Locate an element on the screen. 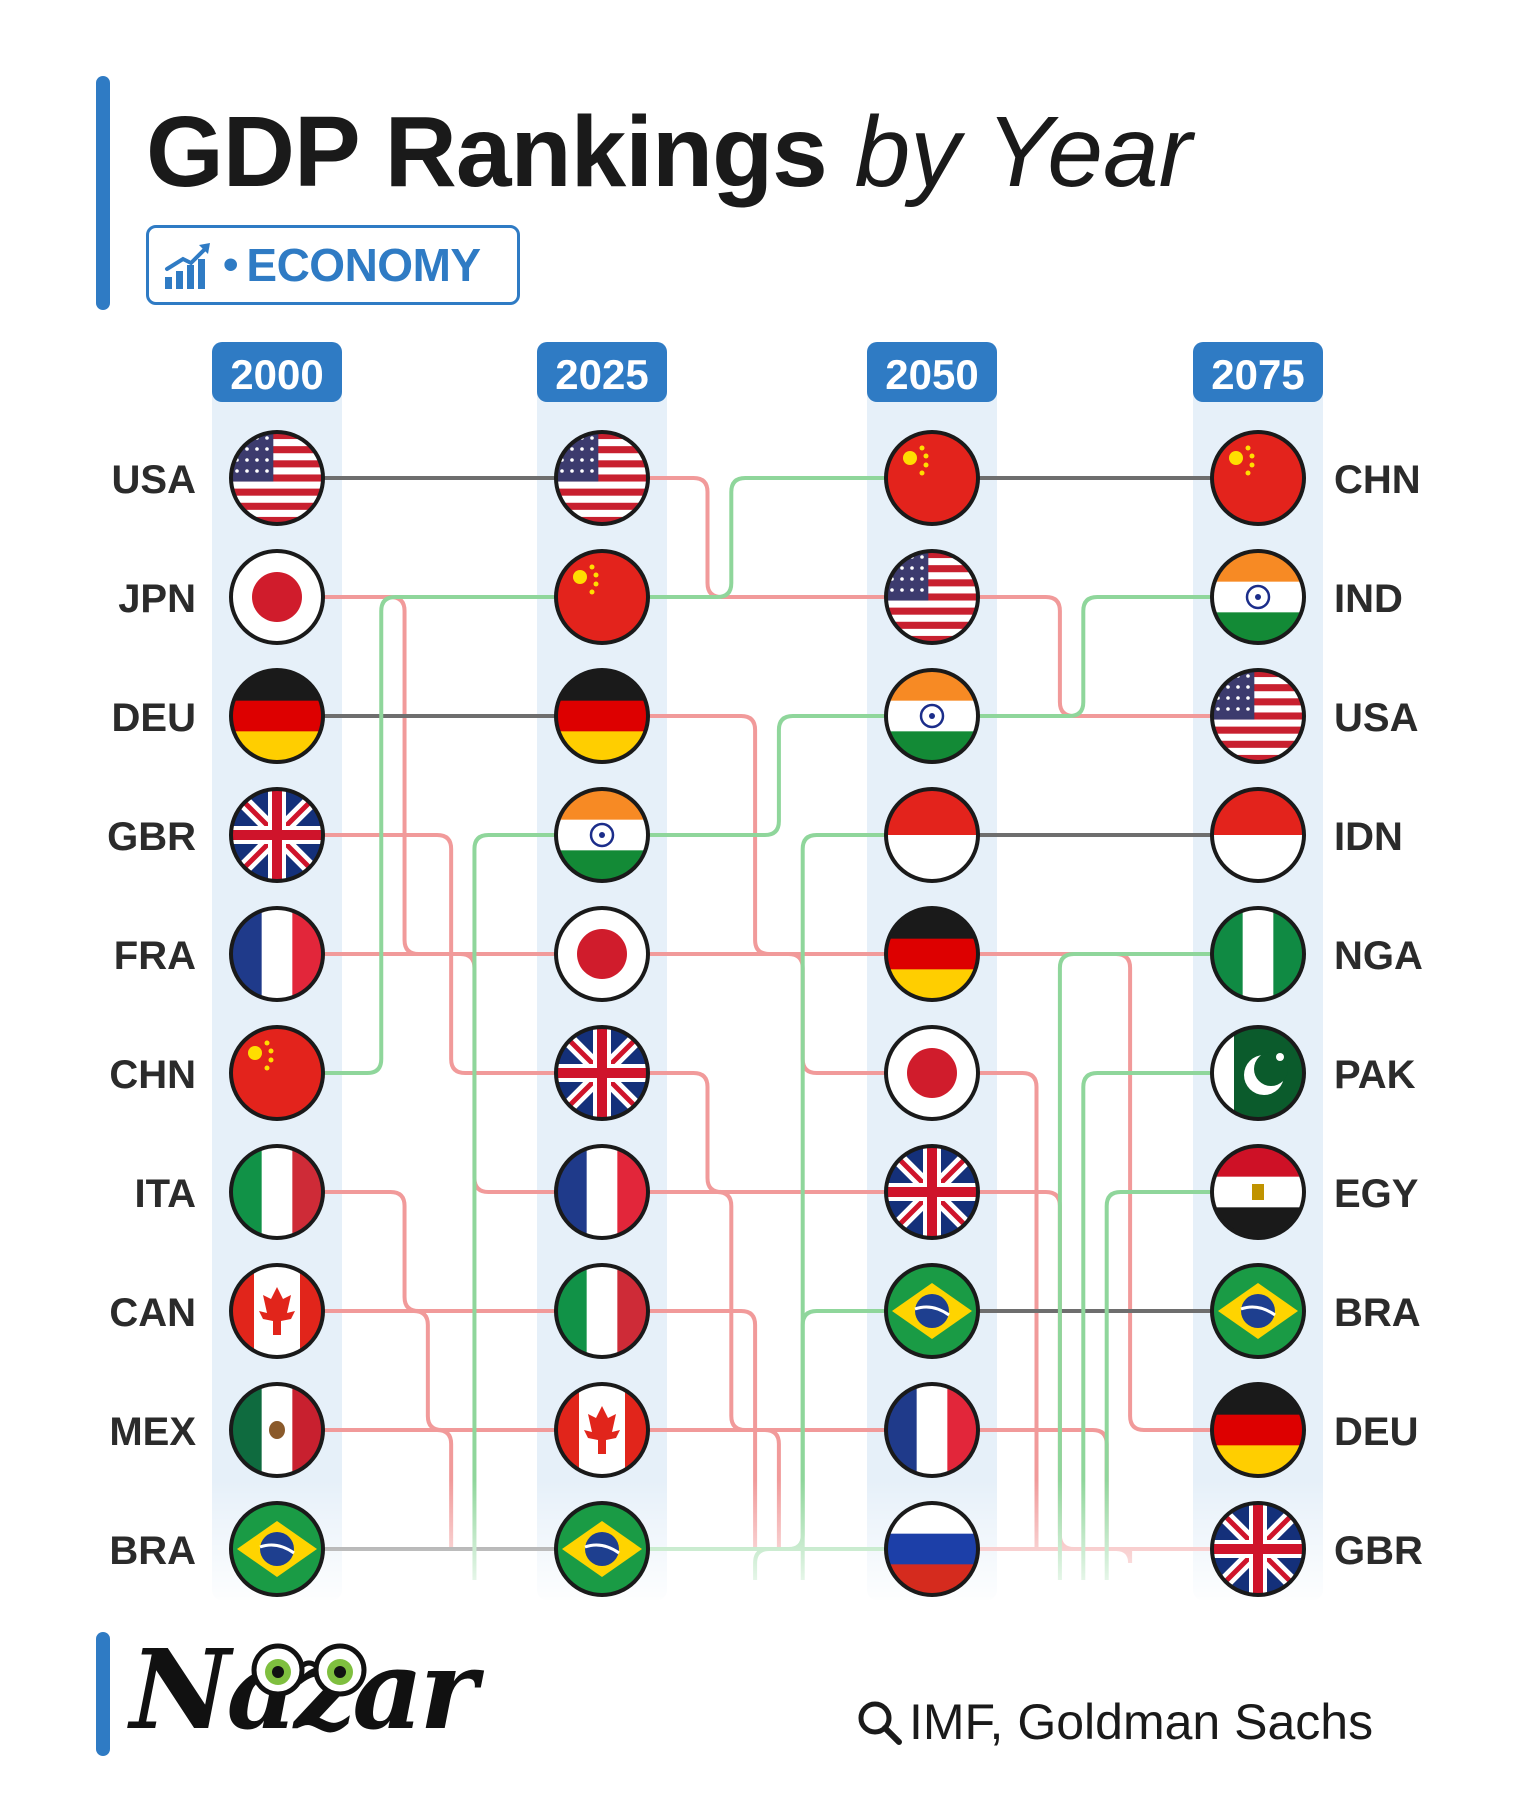  year-header-2000: 2000 is located at coordinates (276, 374).